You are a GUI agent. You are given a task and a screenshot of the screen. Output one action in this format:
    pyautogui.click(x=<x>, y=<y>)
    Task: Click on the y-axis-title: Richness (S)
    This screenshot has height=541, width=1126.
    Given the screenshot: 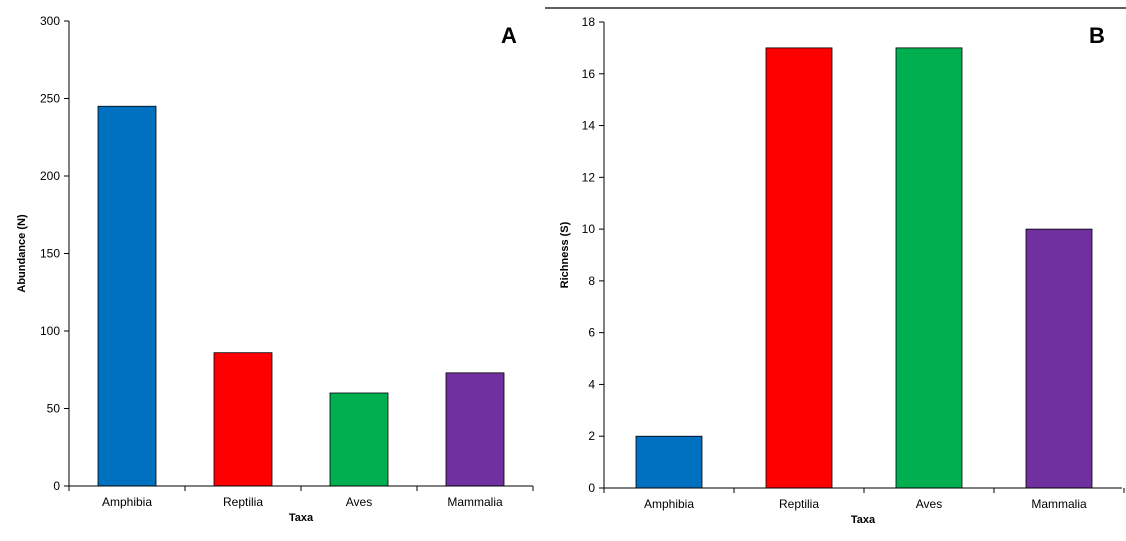 What is the action you would take?
    pyautogui.click(x=565, y=254)
    